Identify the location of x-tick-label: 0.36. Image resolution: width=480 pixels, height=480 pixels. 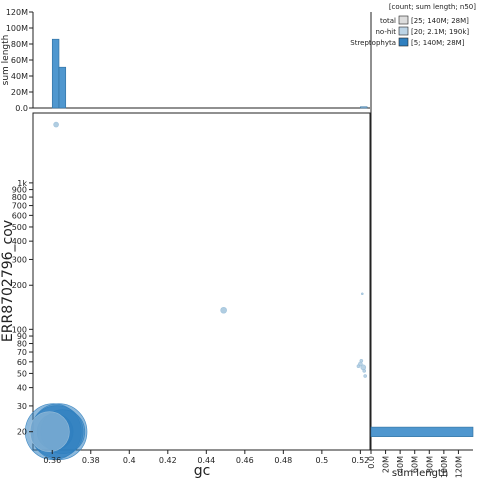
(52, 460).